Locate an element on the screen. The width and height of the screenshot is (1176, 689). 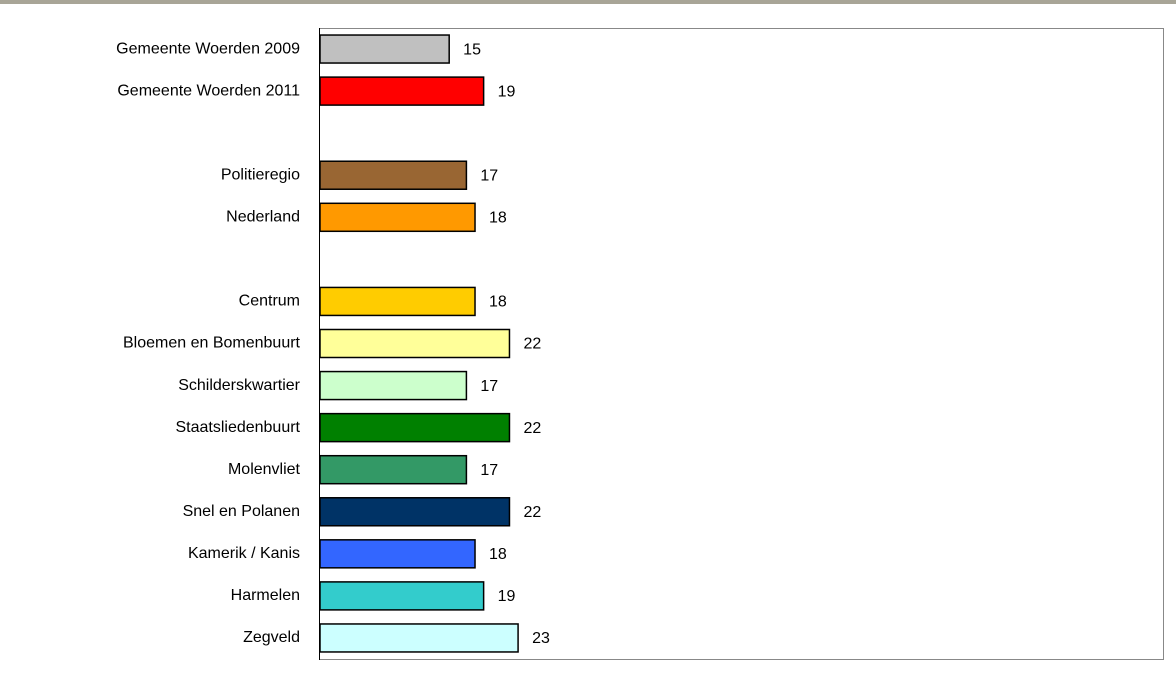
category-label: Gemeente Woerden 2011 is located at coordinates (208, 90).